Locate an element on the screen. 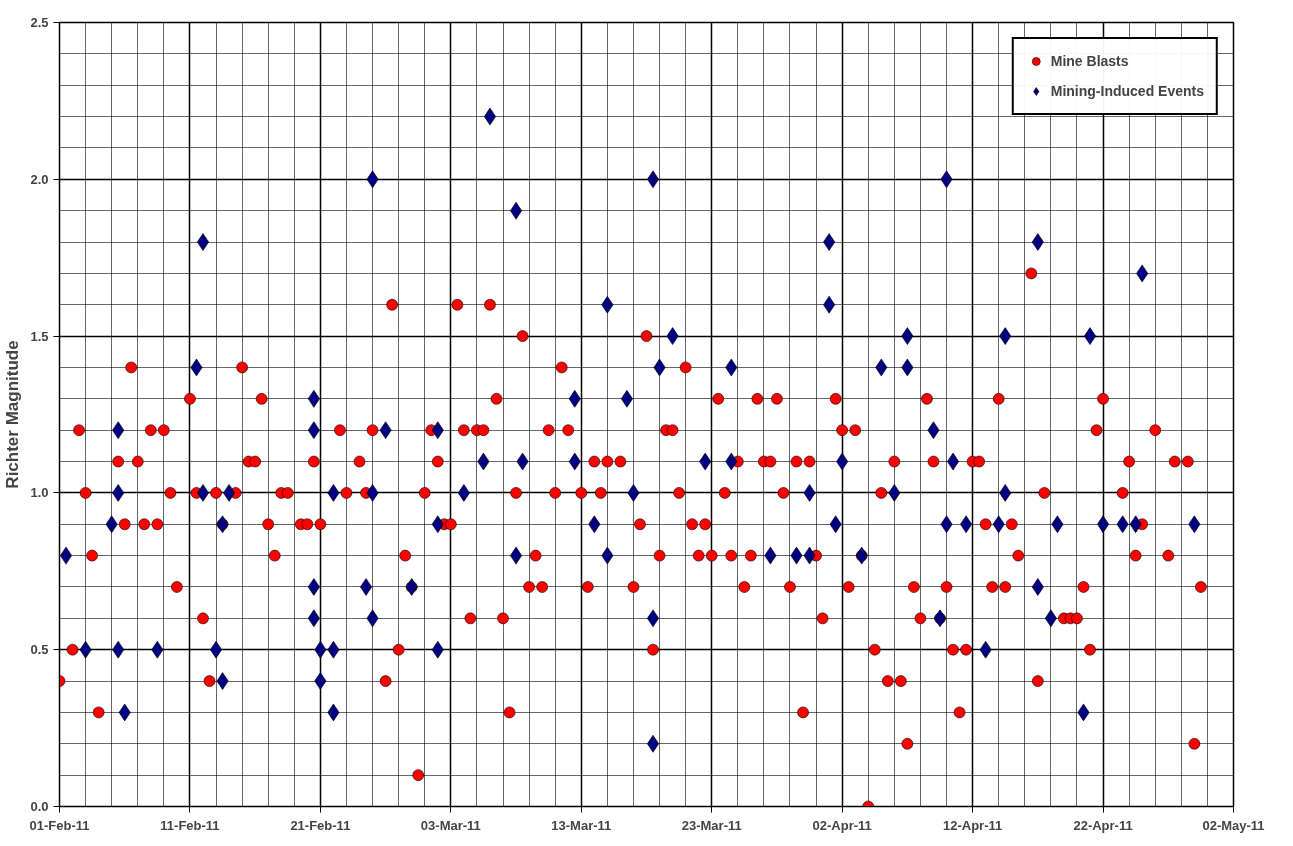 This screenshot has width=1293, height=846. y-tick-label: 0.5 is located at coordinates (39, 650).